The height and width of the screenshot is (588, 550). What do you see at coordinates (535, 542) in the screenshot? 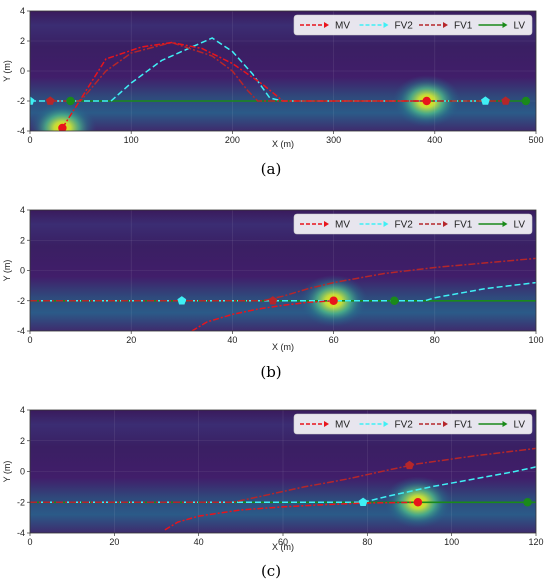
I see `x-tick-label: 120` at bounding box center [535, 542].